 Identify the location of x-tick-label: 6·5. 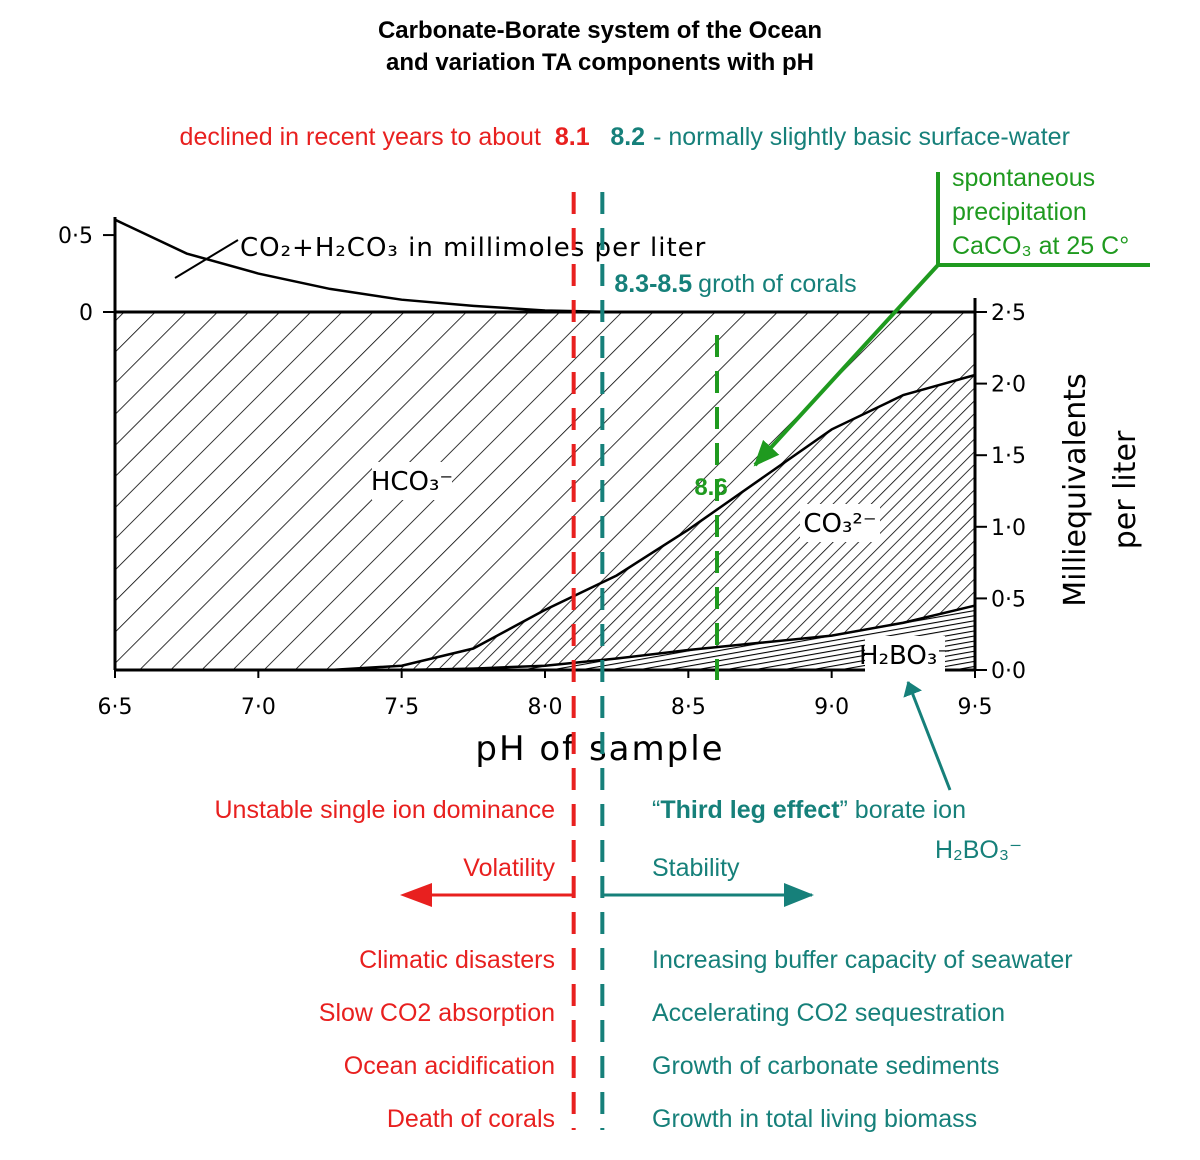
(115, 707).